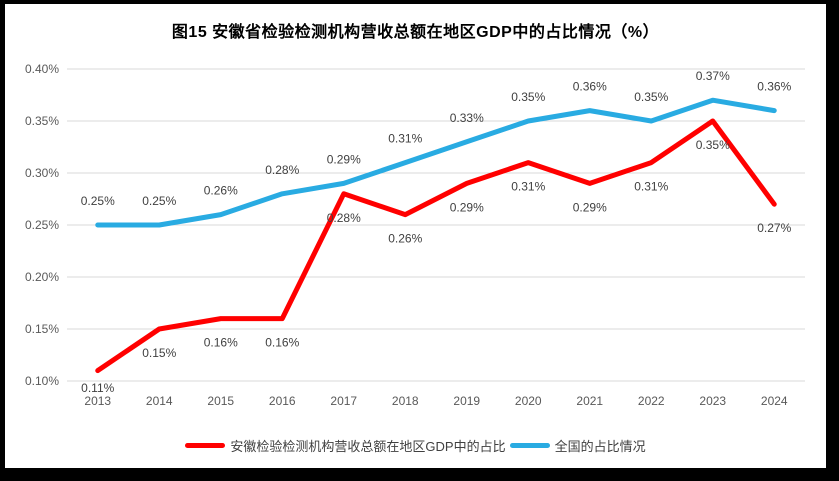 This screenshot has width=839, height=481. I want to click on x-axis-tick-label: 2013, so click(97, 401).